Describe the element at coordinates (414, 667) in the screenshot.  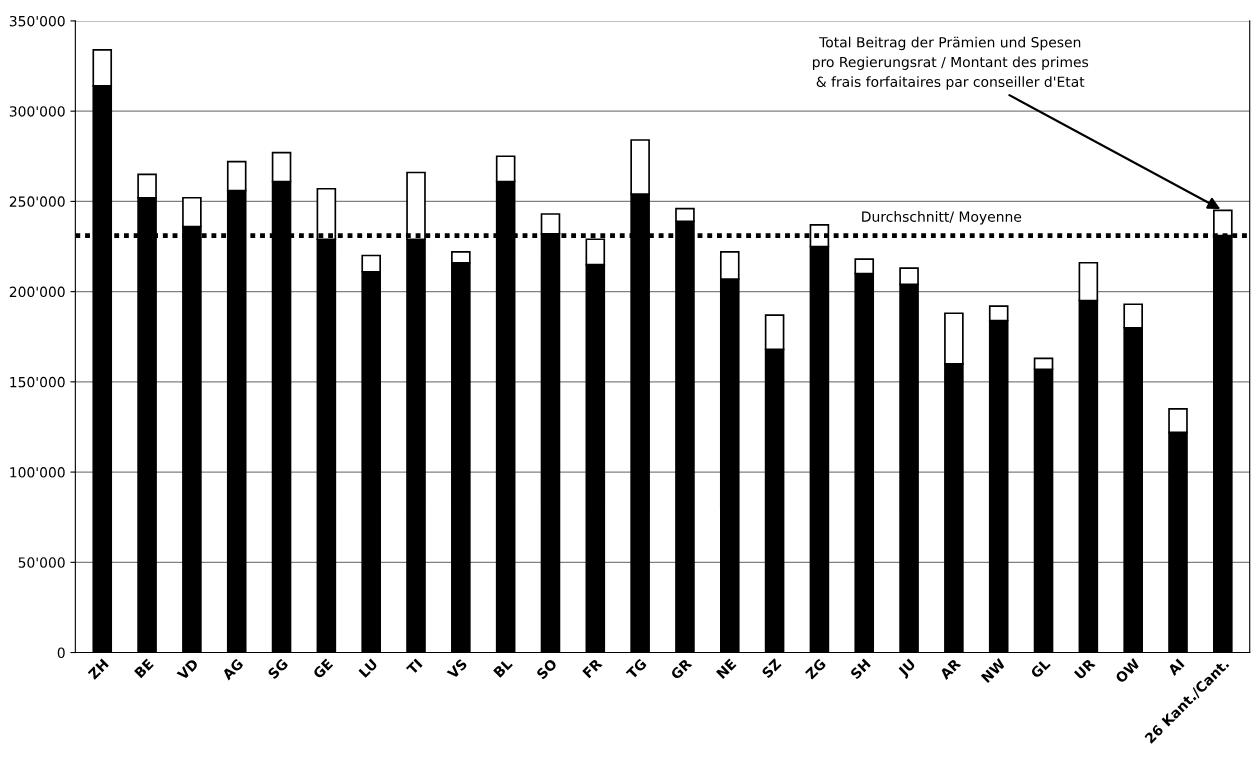
I see `x-tick-label: TI` at that location.